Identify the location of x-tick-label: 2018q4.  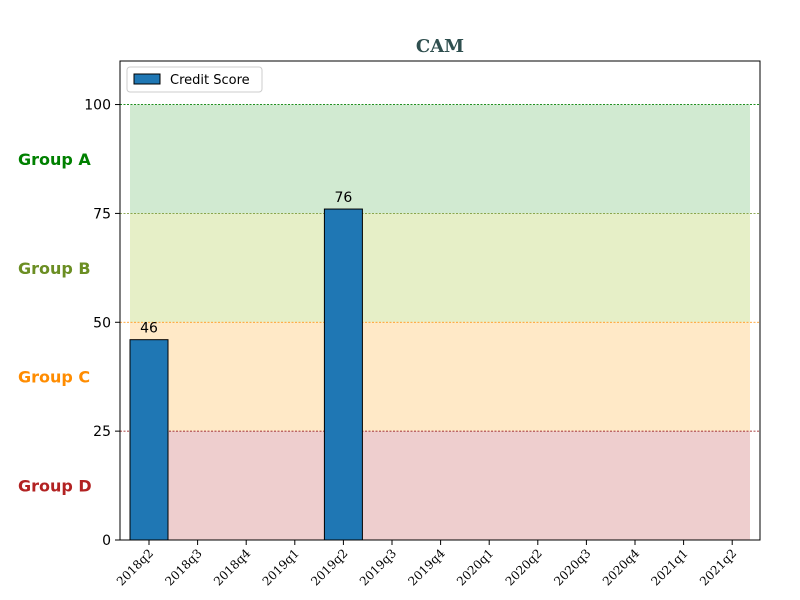
(232, 567).